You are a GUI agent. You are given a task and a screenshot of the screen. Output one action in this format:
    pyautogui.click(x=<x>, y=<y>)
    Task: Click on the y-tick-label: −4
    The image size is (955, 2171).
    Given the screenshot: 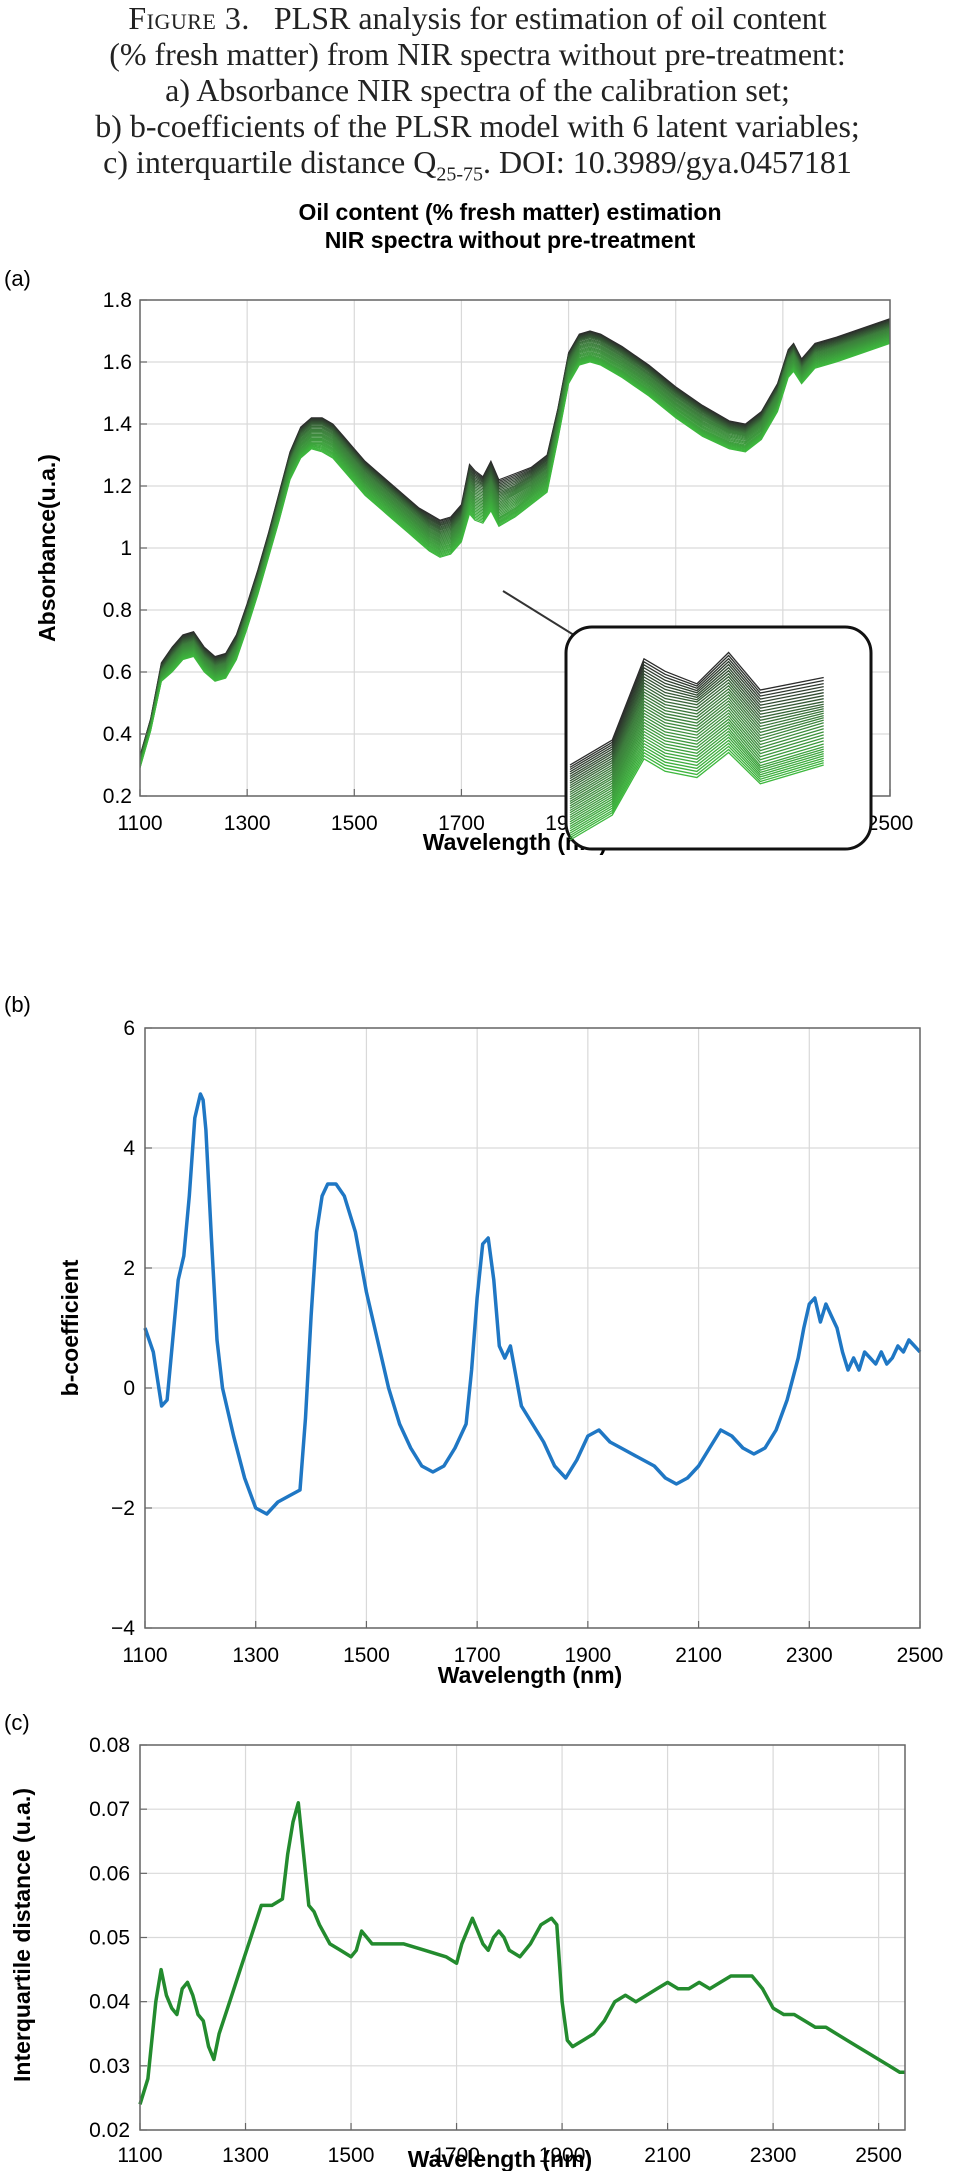 What is the action you would take?
    pyautogui.click(x=123, y=1628)
    